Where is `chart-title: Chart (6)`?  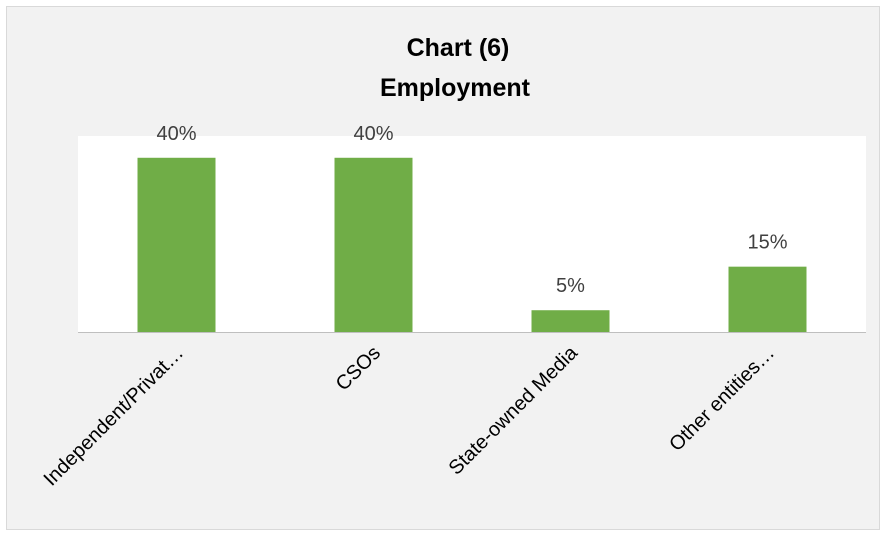 chart-title: Chart (6) is located at coordinates (458, 48).